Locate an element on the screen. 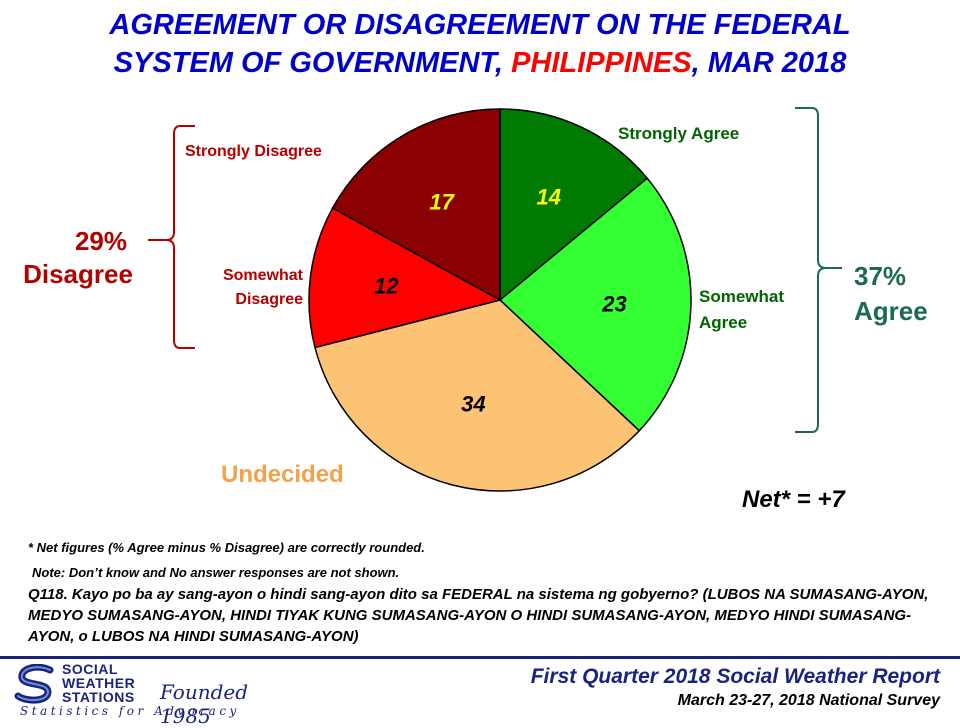 The image size is (960, 728). pie-slice-strongly-disagree is located at coordinates (416, 205).